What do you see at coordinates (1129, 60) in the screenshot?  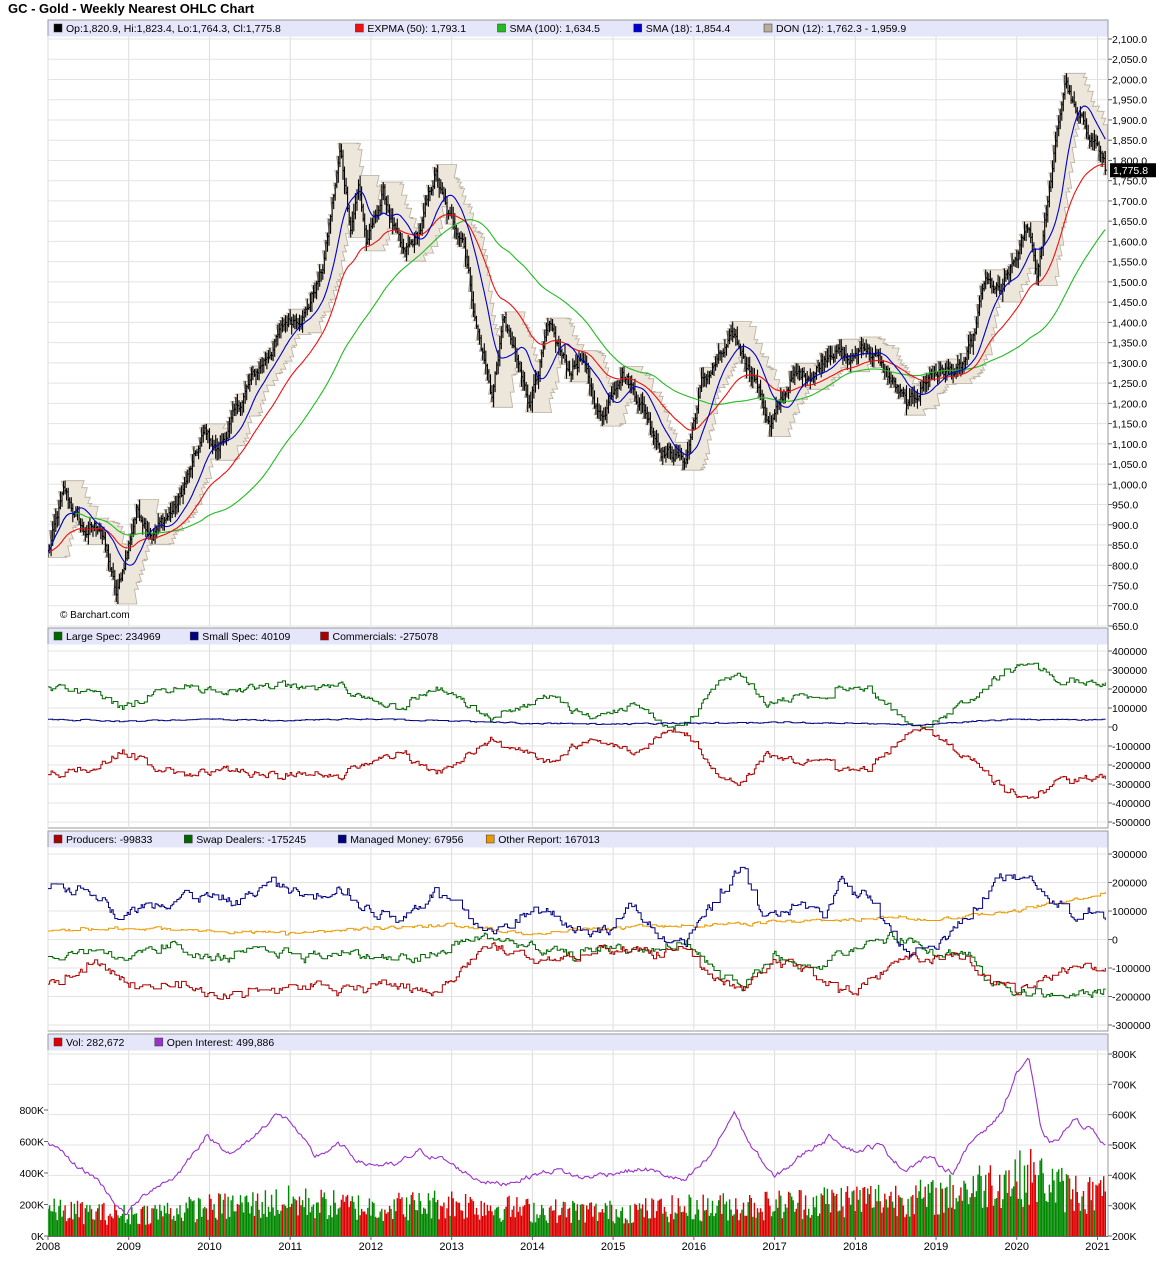 I see `price-y-tick-label: 2,050.0` at bounding box center [1129, 60].